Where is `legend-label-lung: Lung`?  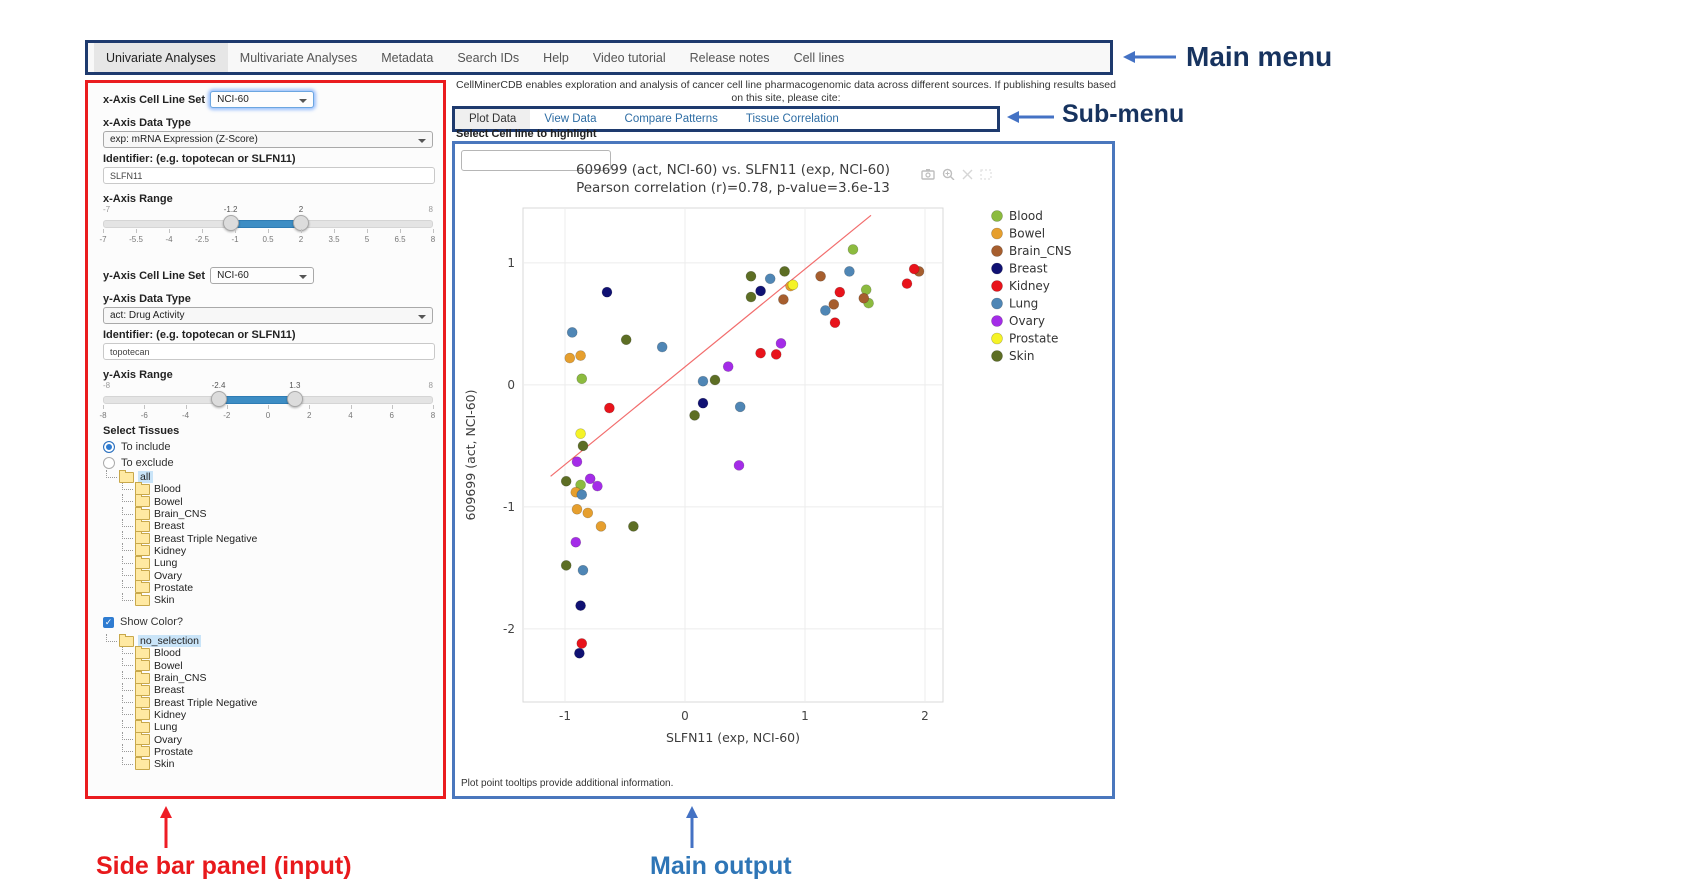 legend-label-lung: Lung is located at coordinates (1023, 304).